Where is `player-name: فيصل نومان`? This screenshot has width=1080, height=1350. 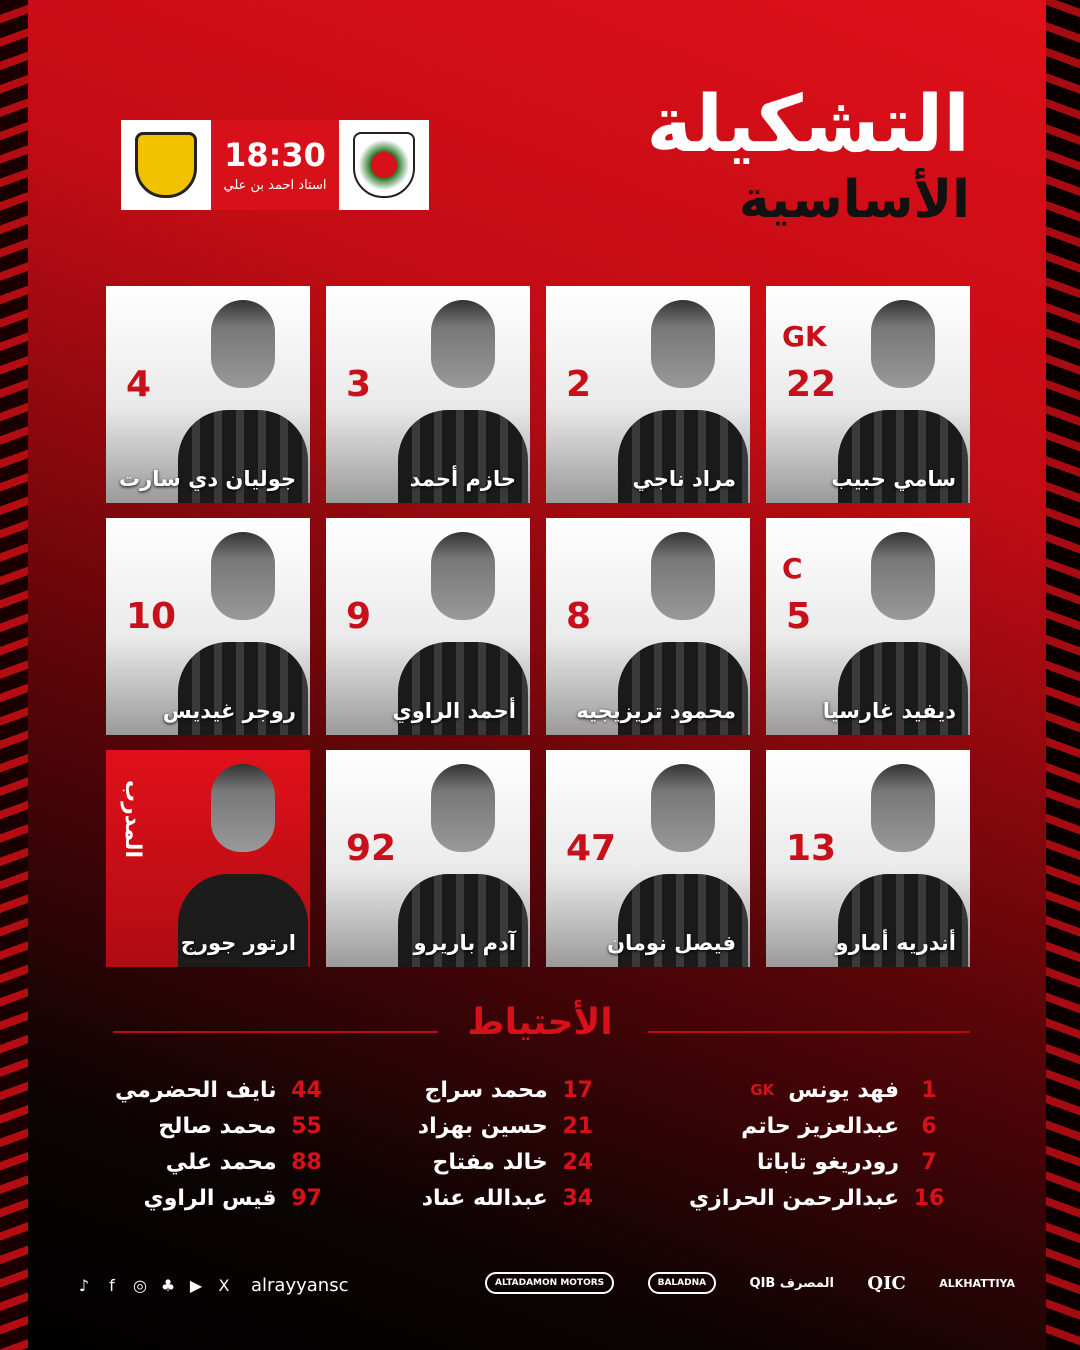 player-name: فيصل نومان is located at coordinates (671, 943).